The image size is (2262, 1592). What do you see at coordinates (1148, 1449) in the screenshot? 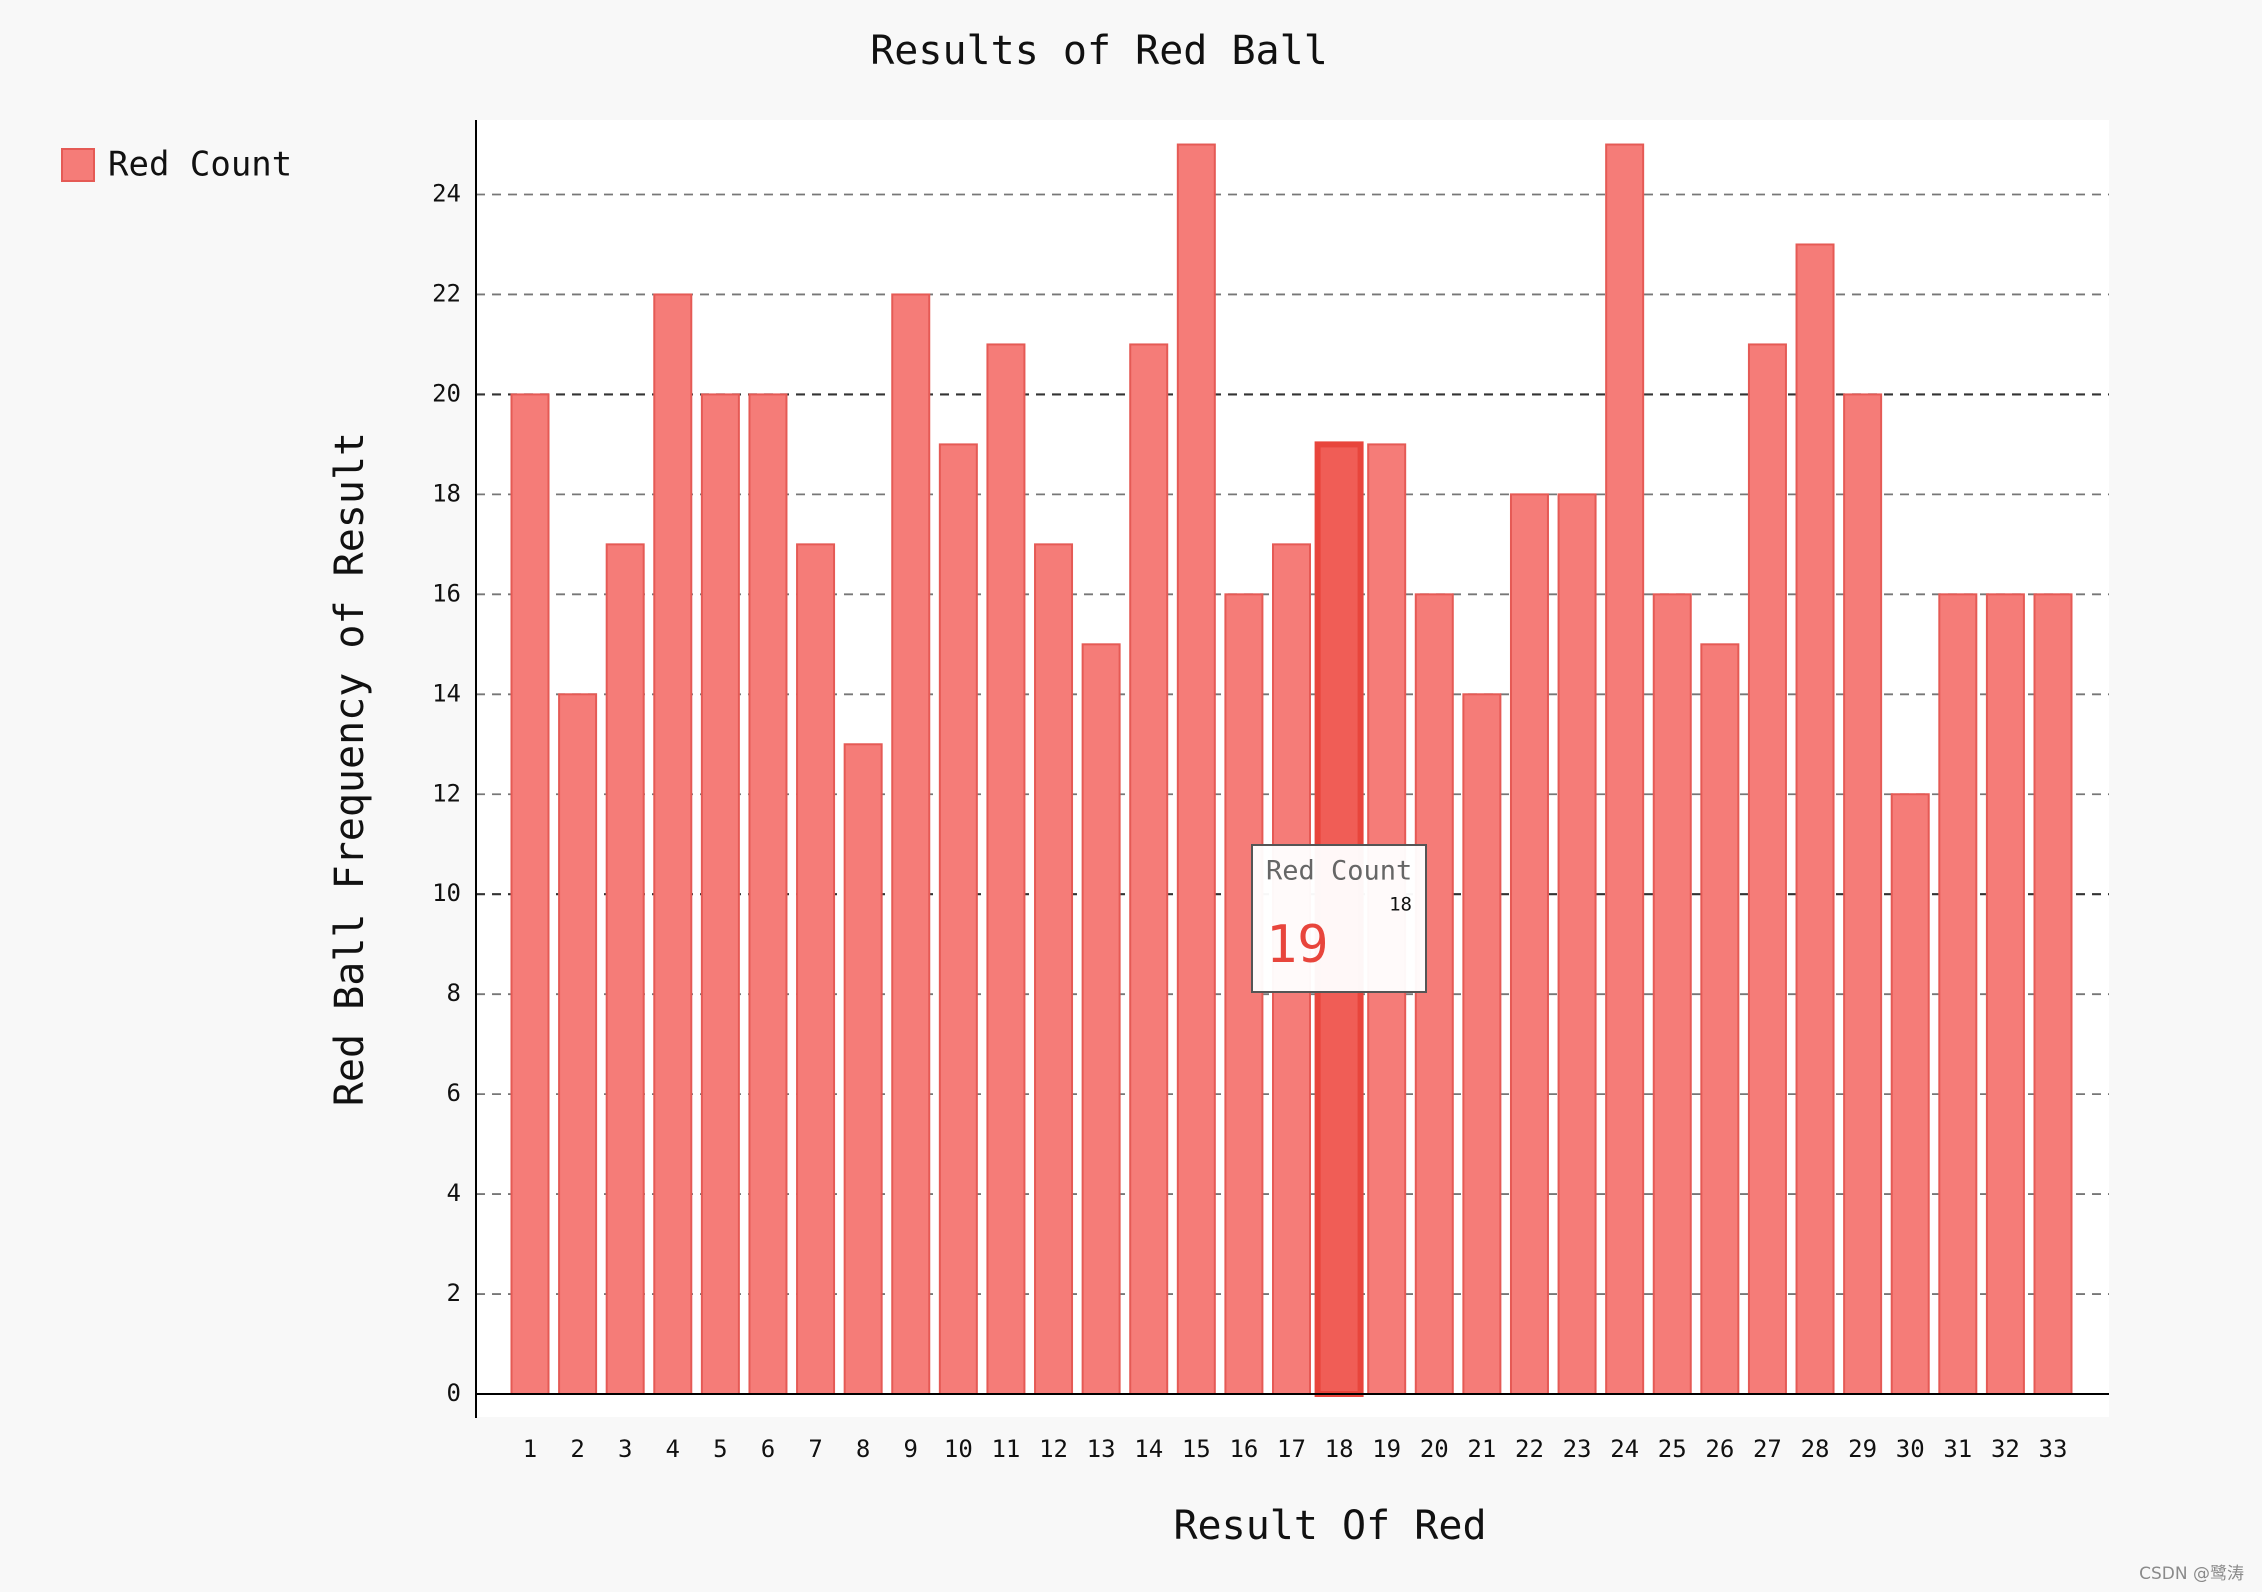
I see `x-tick-label: 14` at bounding box center [1148, 1449].